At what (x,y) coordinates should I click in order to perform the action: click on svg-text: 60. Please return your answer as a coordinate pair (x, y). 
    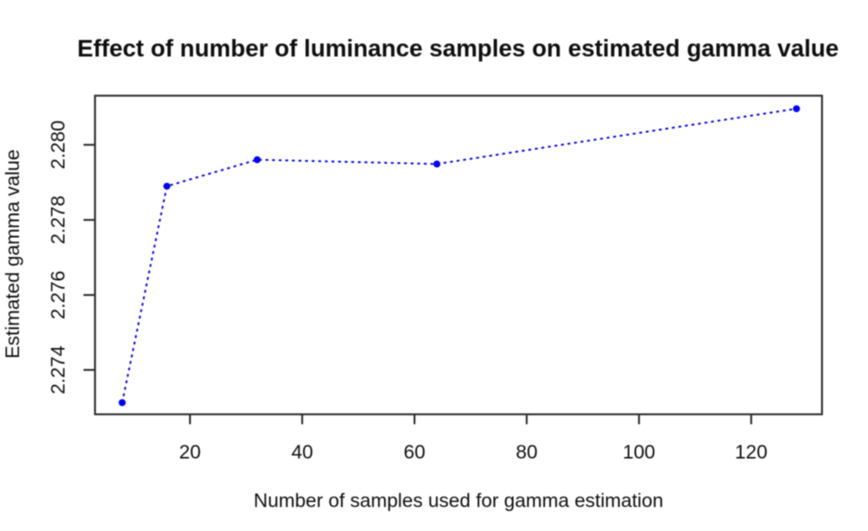
    Looking at the image, I should click on (415, 452).